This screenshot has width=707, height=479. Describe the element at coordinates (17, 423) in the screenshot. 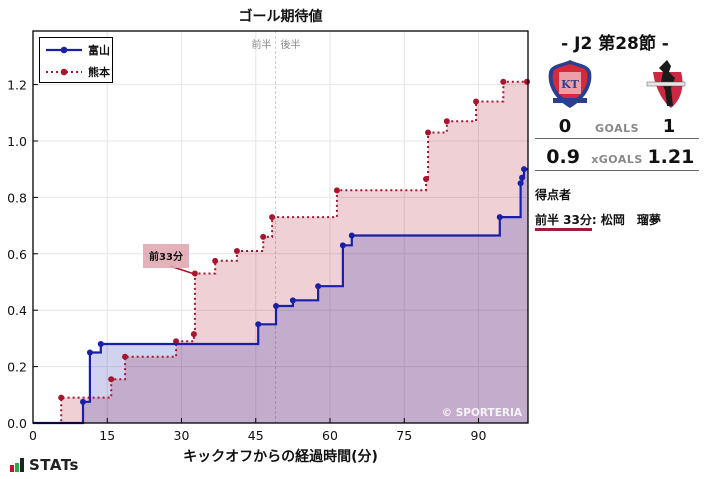

I see `y-tick-label: 0.0` at that location.